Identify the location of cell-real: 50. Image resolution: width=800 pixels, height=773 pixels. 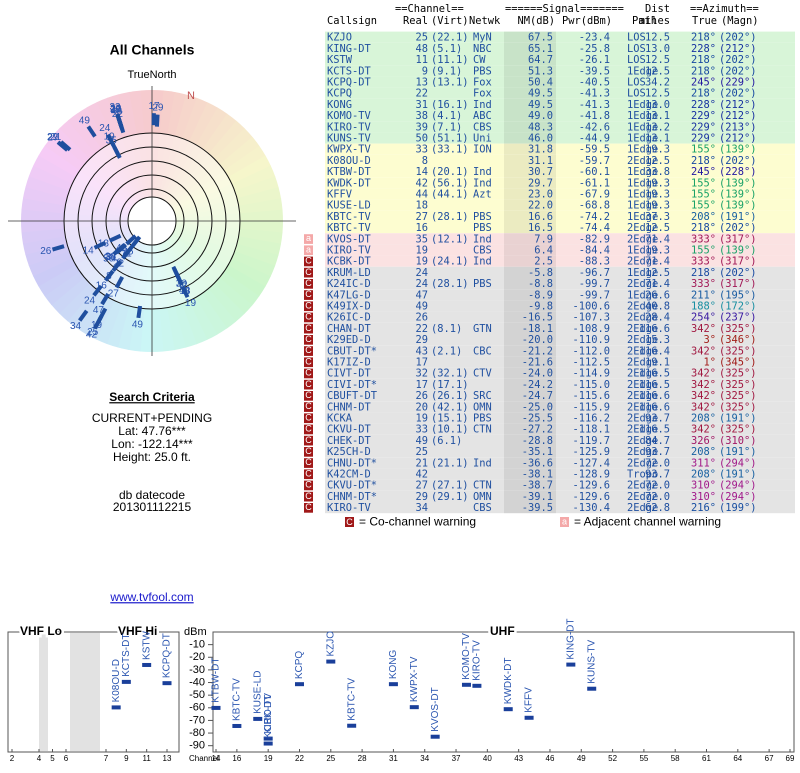
(421, 139).